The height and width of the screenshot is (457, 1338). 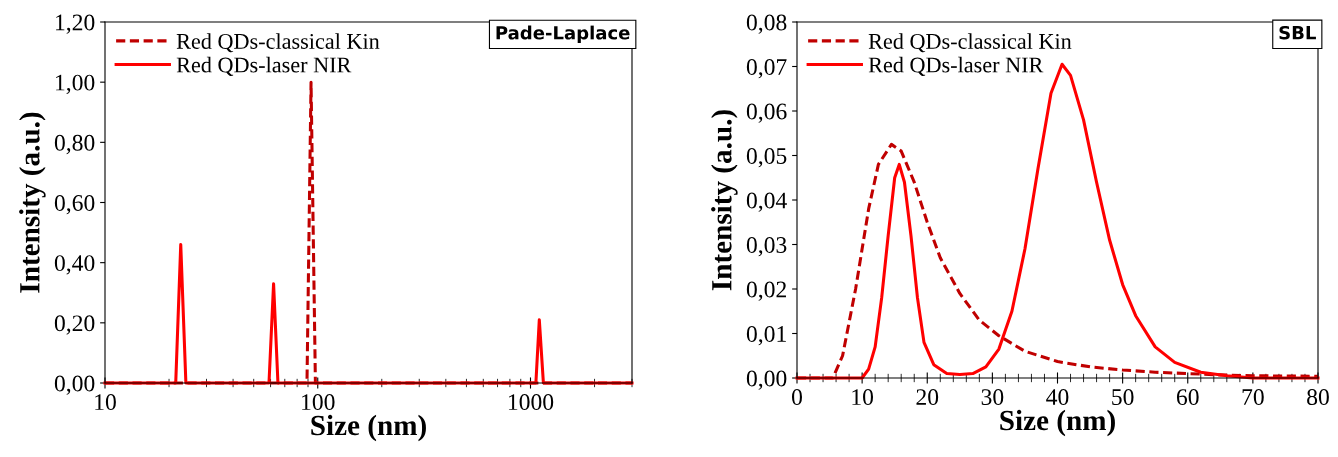 I want to click on y-tick-label: 0,40, so click(x=74, y=265).